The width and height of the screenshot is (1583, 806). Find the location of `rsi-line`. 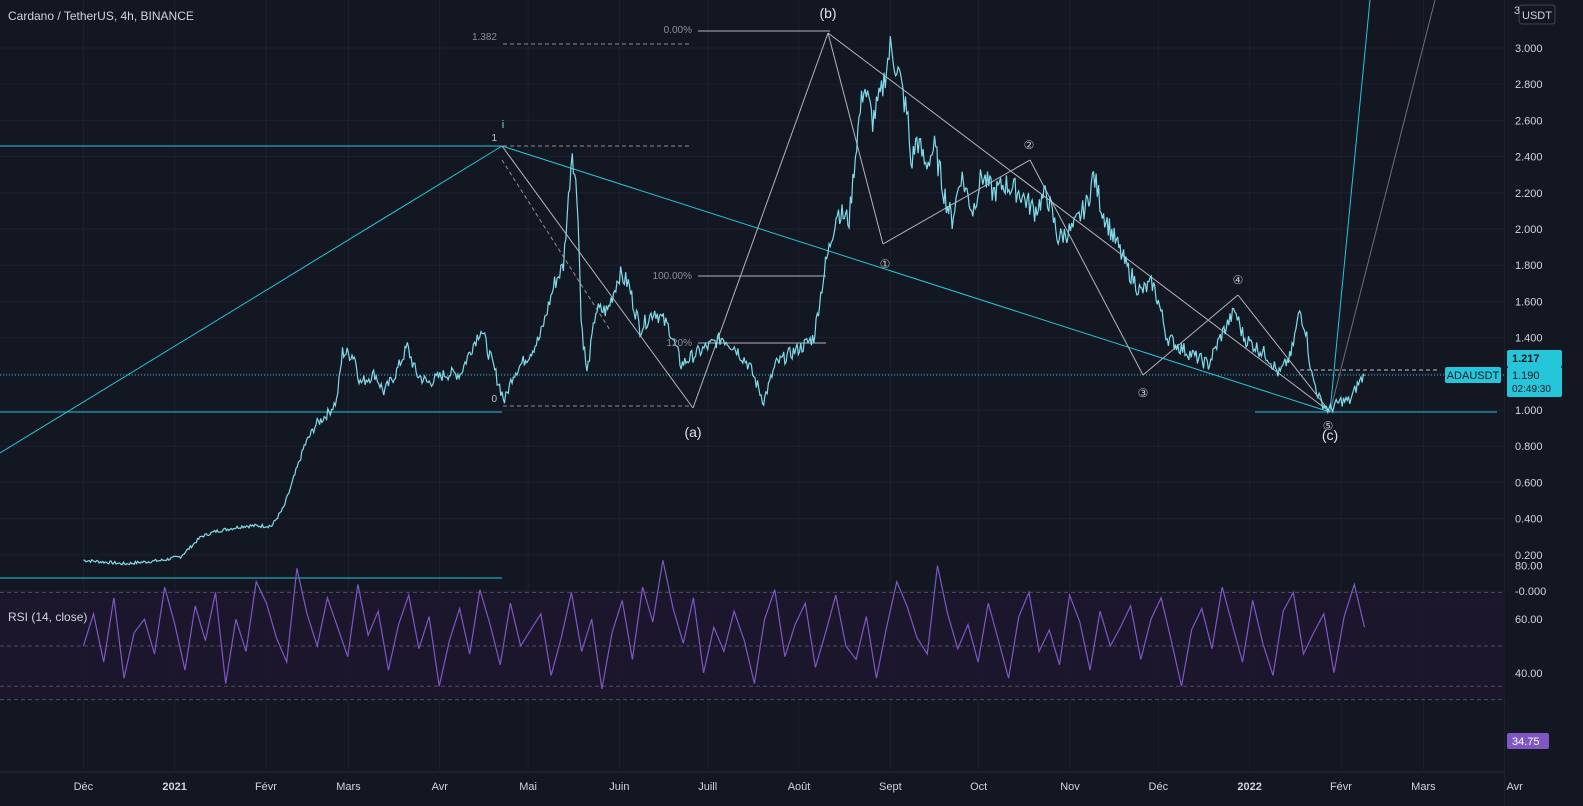

rsi-line is located at coordinates (724, 625).